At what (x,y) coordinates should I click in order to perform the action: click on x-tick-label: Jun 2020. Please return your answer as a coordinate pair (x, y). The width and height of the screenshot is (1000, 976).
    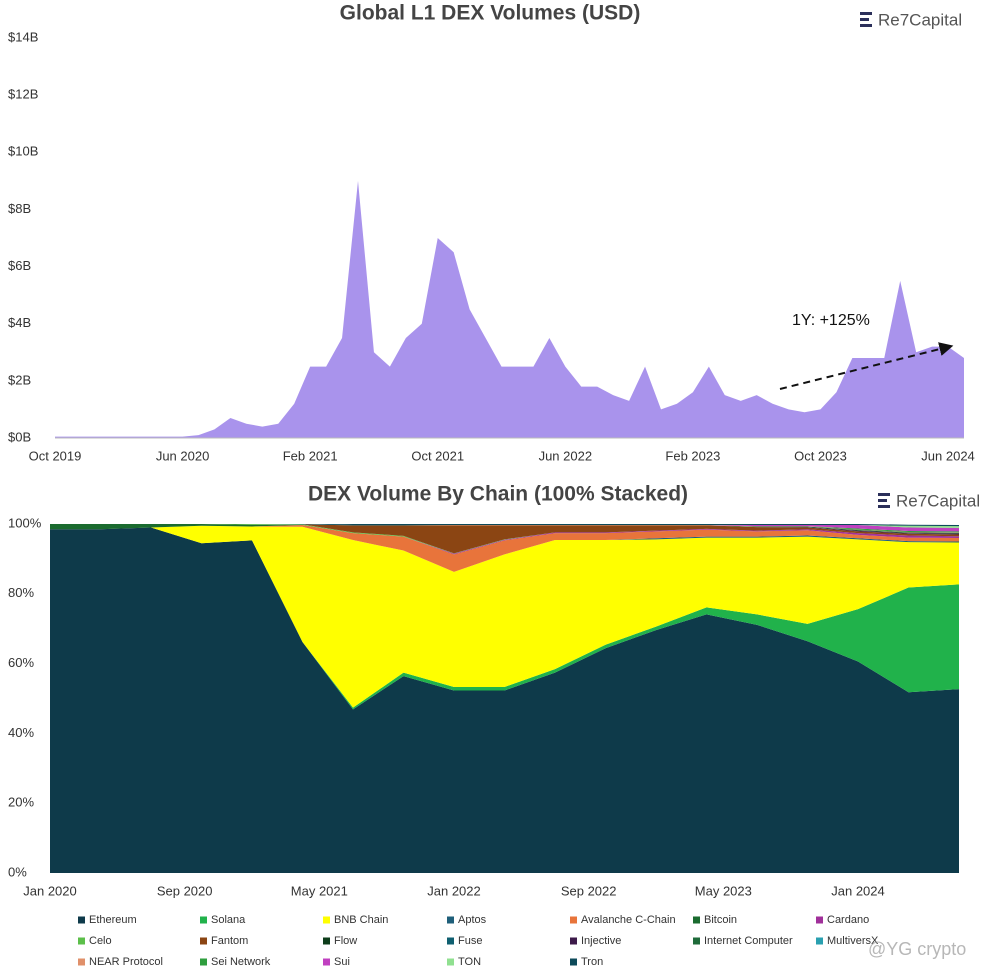
    Looking at the image, I should click on (183, 455).